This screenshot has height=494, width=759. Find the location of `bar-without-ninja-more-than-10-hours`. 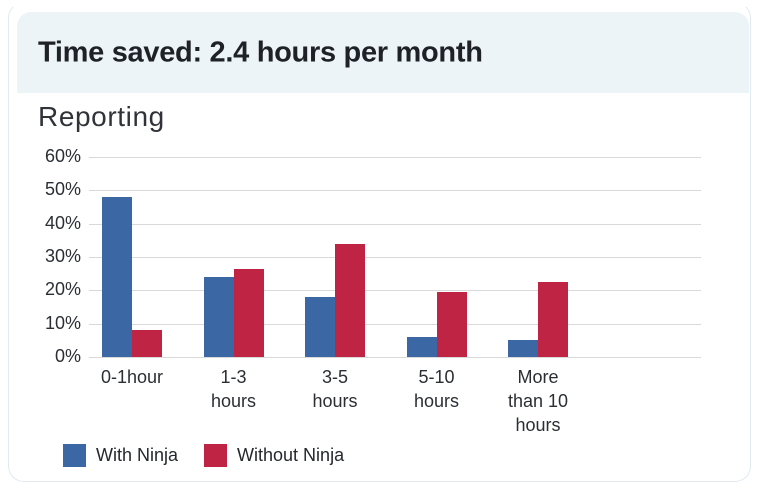

bar-without-ninja-more-than-10-hours is located at coordinates (553, 319).